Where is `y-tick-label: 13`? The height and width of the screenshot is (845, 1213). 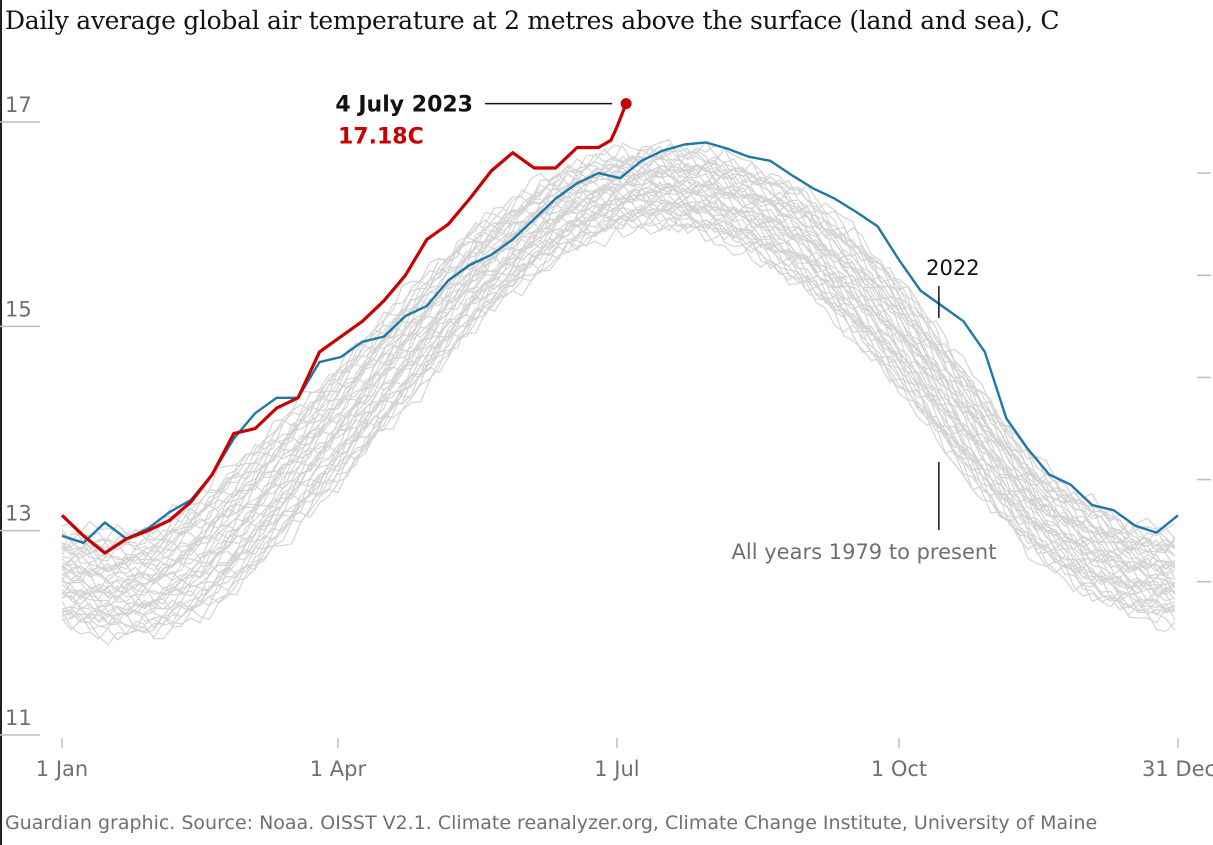 y-tick-label: 13 is located at coordinates (18, 514).